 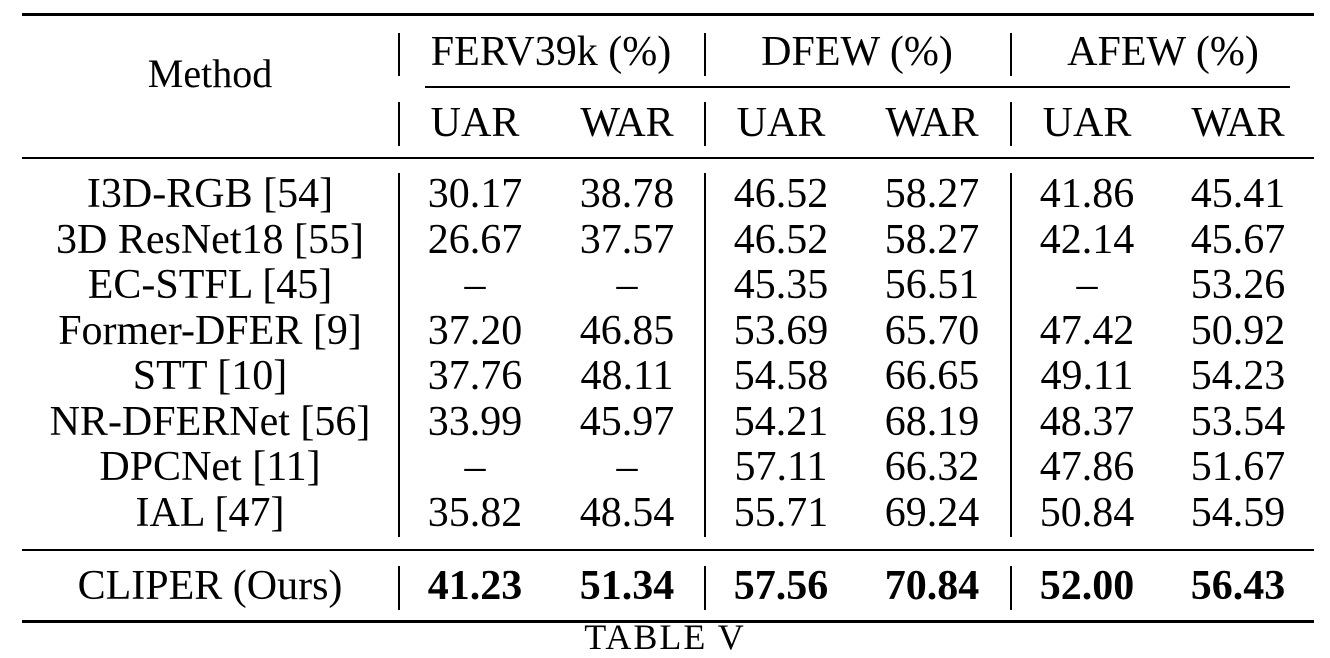 I want to click on row-method: STT [10], so click(x=210, y=376).